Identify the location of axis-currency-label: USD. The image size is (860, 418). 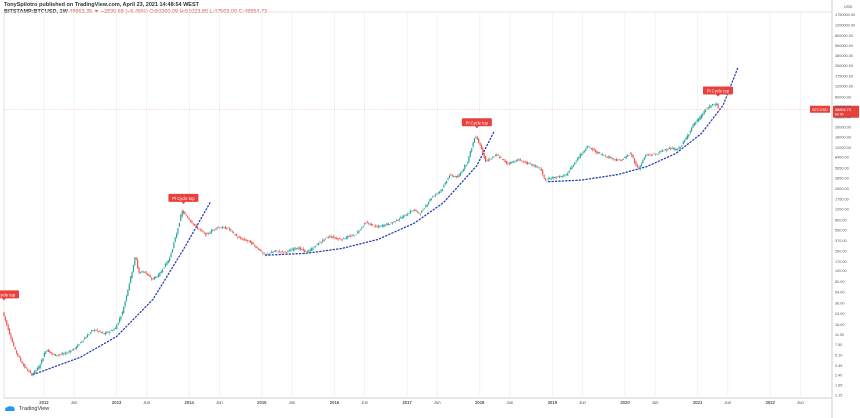
(848, 6).